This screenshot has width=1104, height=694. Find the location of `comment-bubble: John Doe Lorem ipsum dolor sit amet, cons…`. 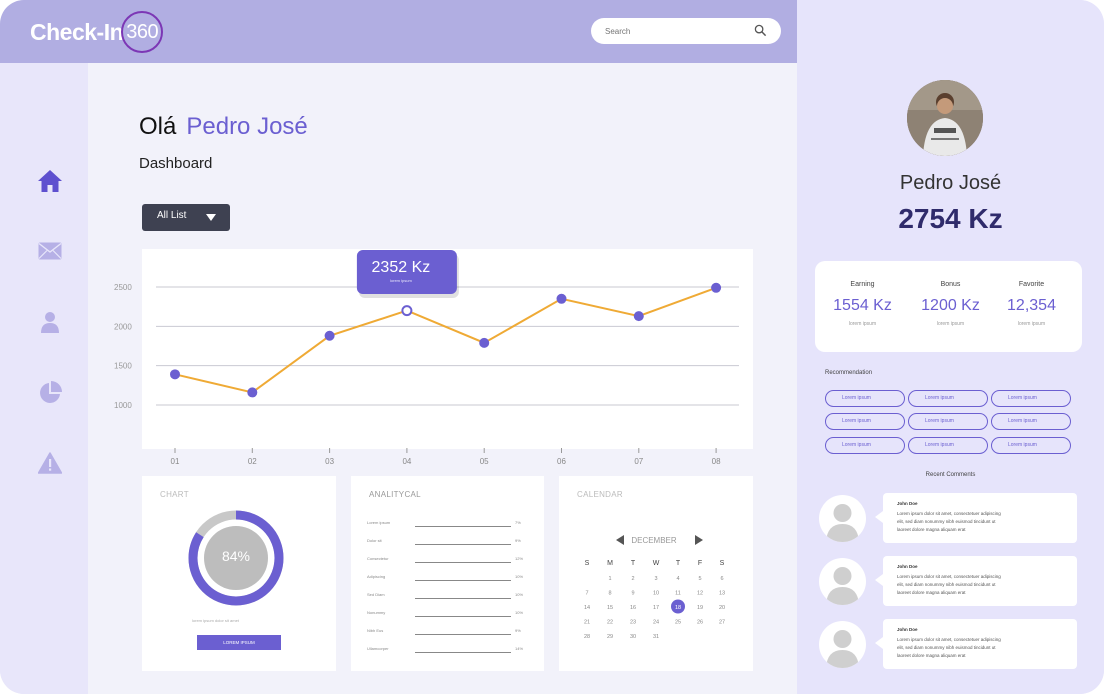

comment-bubble: John Doe Lorem ipsum dolor sit amet, cons… is located at coordinates (976, 518).